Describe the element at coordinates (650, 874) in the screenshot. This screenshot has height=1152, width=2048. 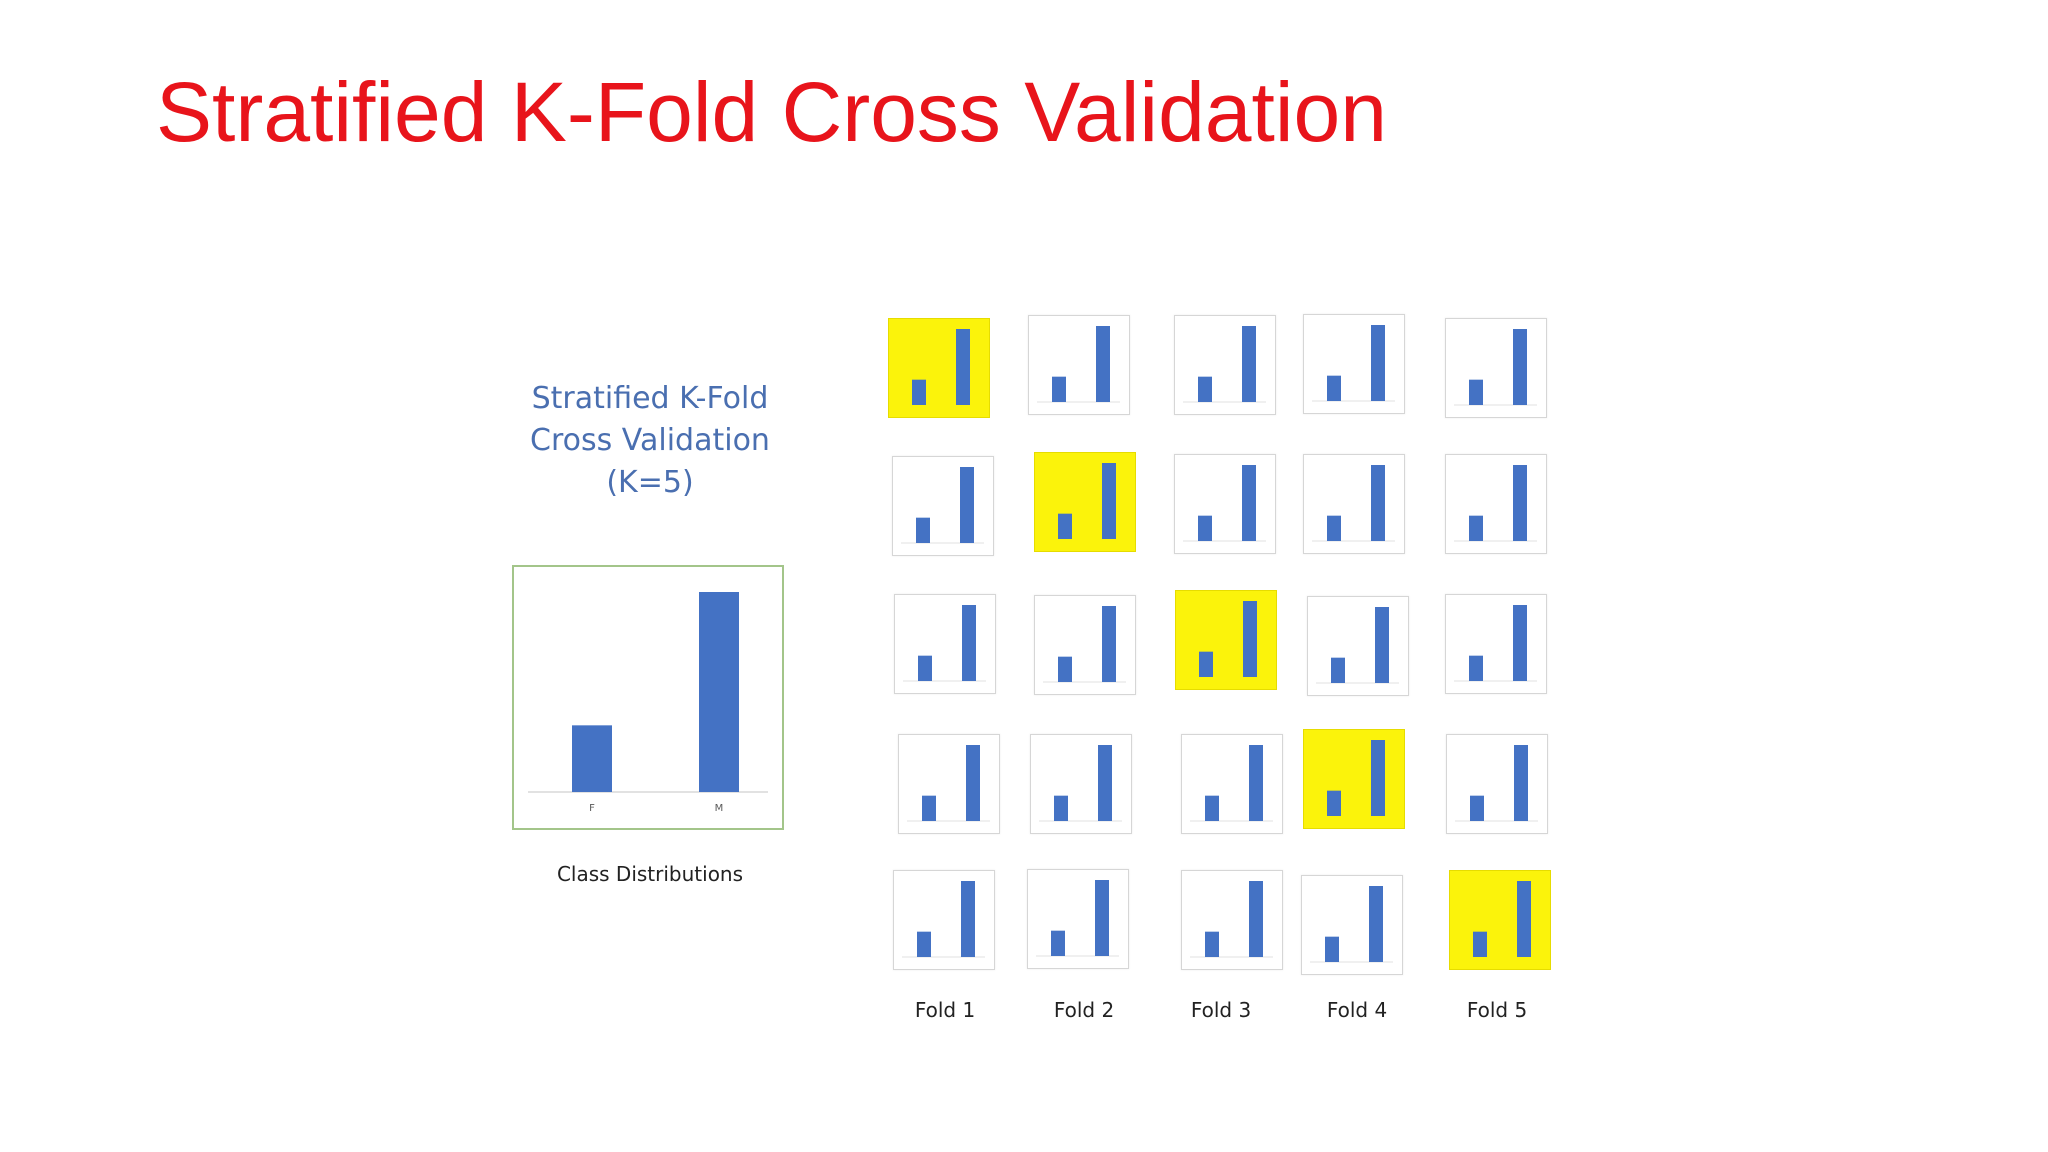
I see `class-distributions-caption: Class Distributions` at that location.